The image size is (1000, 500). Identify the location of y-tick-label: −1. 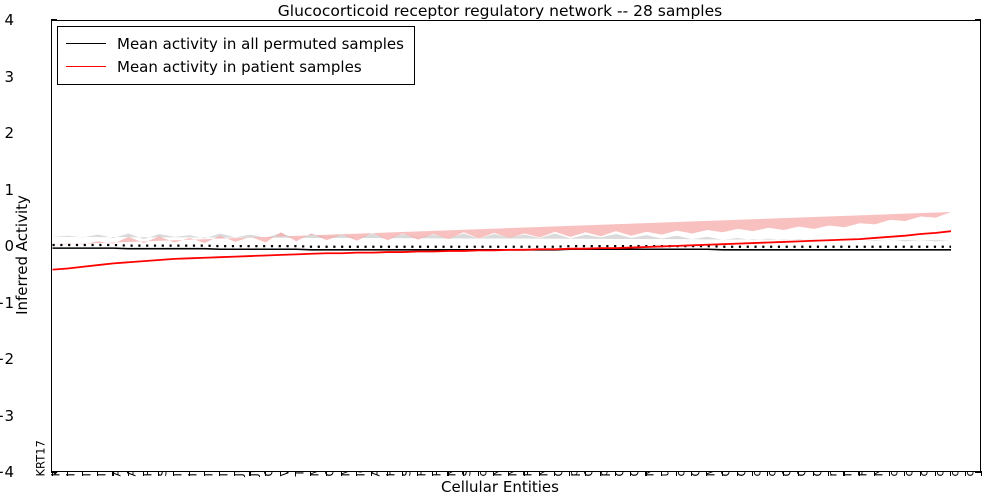
(7, 302).